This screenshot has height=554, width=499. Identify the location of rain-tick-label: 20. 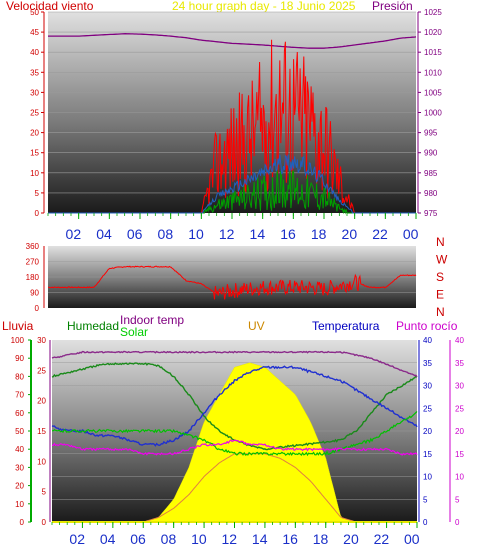
(19, 486).